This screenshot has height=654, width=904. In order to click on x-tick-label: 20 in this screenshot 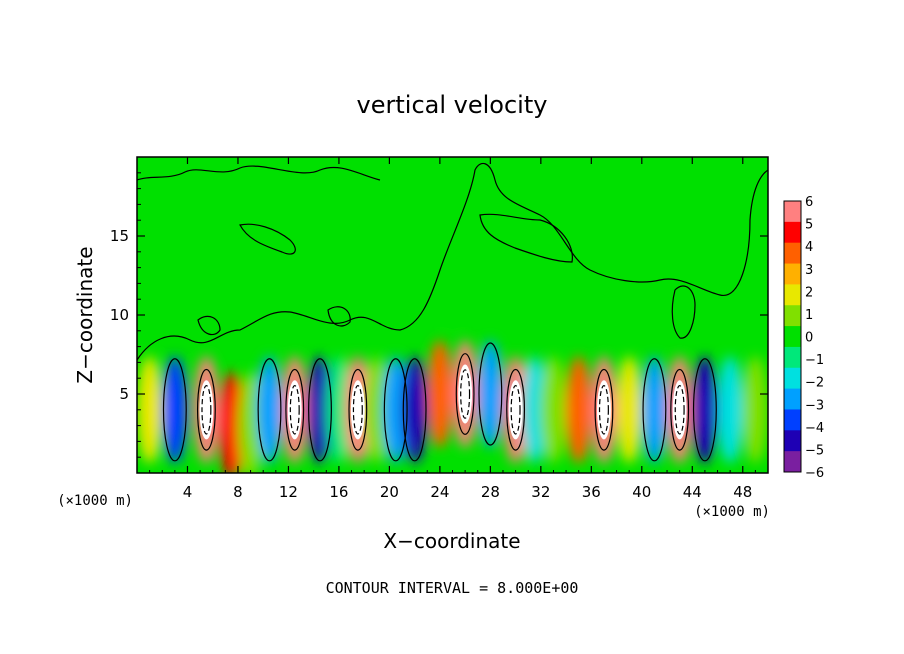, I will do `click(389, 492)`.